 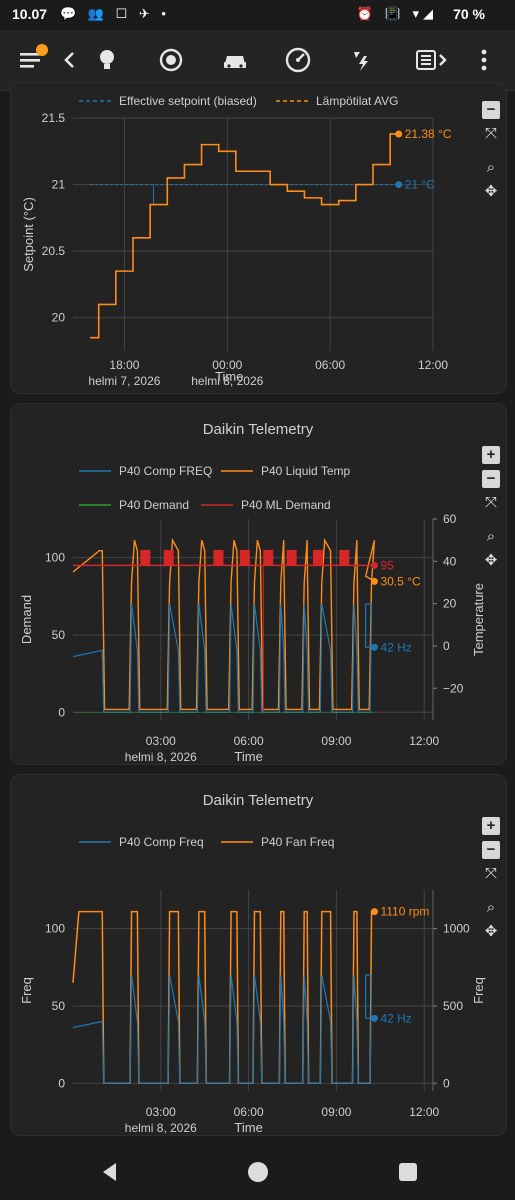 What do you see at coordinates (42, 50) in the screenshot?
I see `notification-badge` at bounding box center [42, 50].